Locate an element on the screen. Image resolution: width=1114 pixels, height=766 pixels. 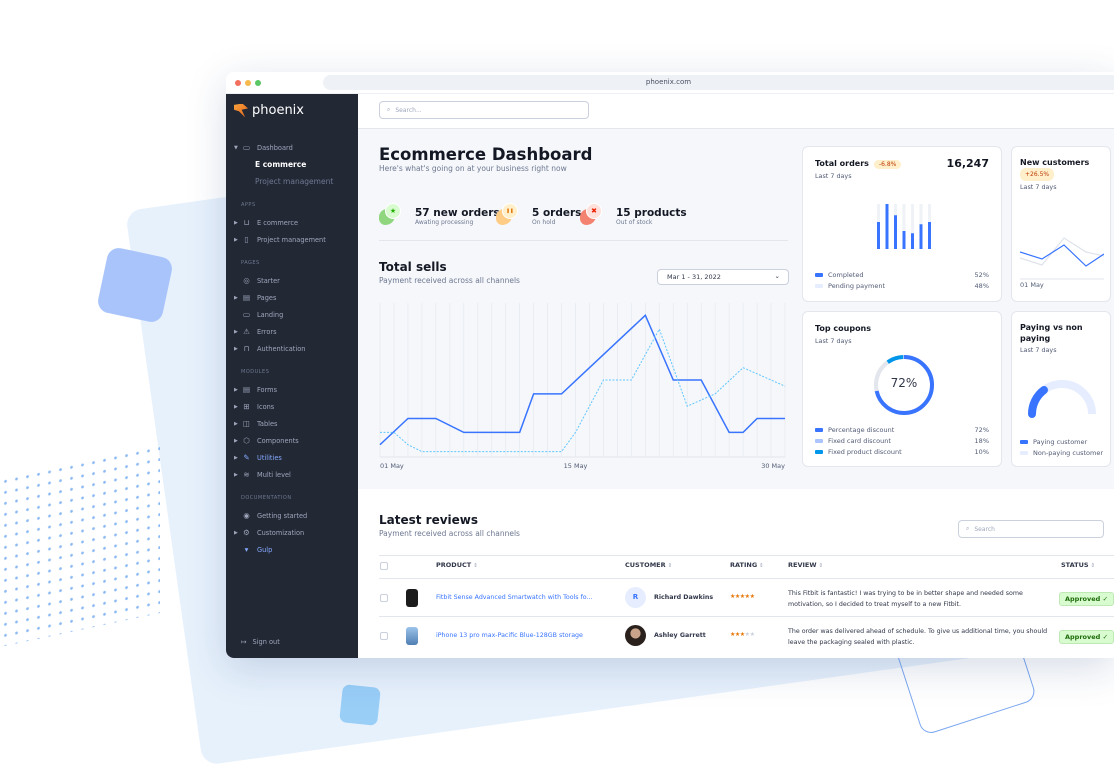
sidebar-item-getting-started: ◉ Getting started is located at coordinates (294, 515).